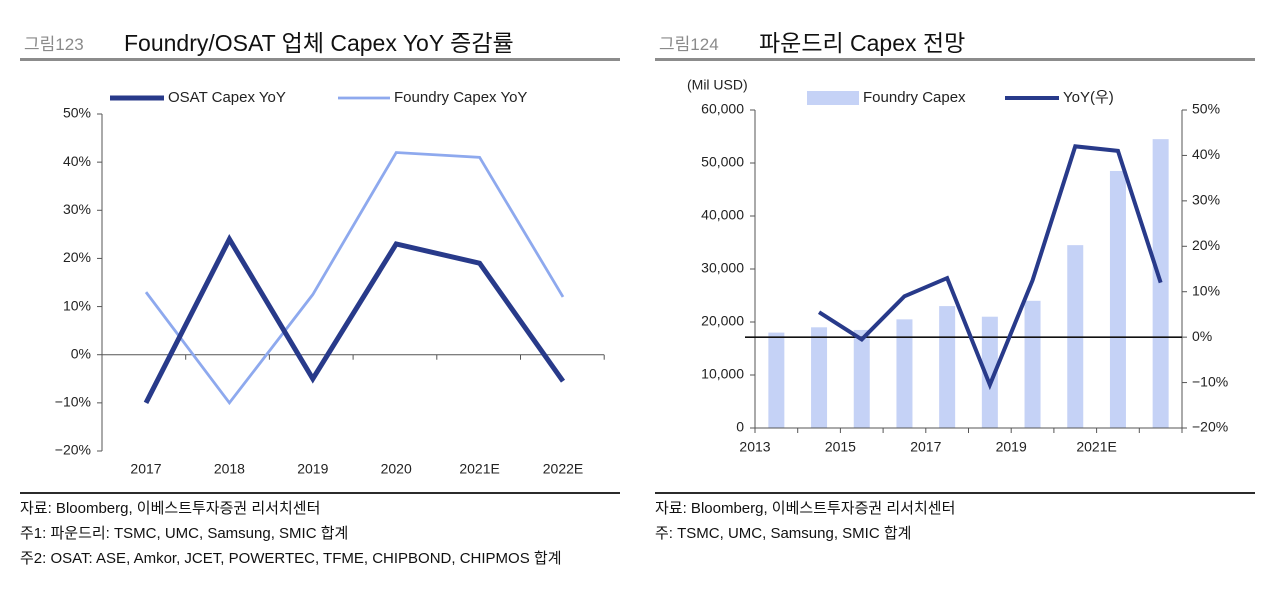  What do you see at coordinates (840, 447) in the screenshot?
I see `right-x-tick-label: 2015` at bounding box center [840, 447].